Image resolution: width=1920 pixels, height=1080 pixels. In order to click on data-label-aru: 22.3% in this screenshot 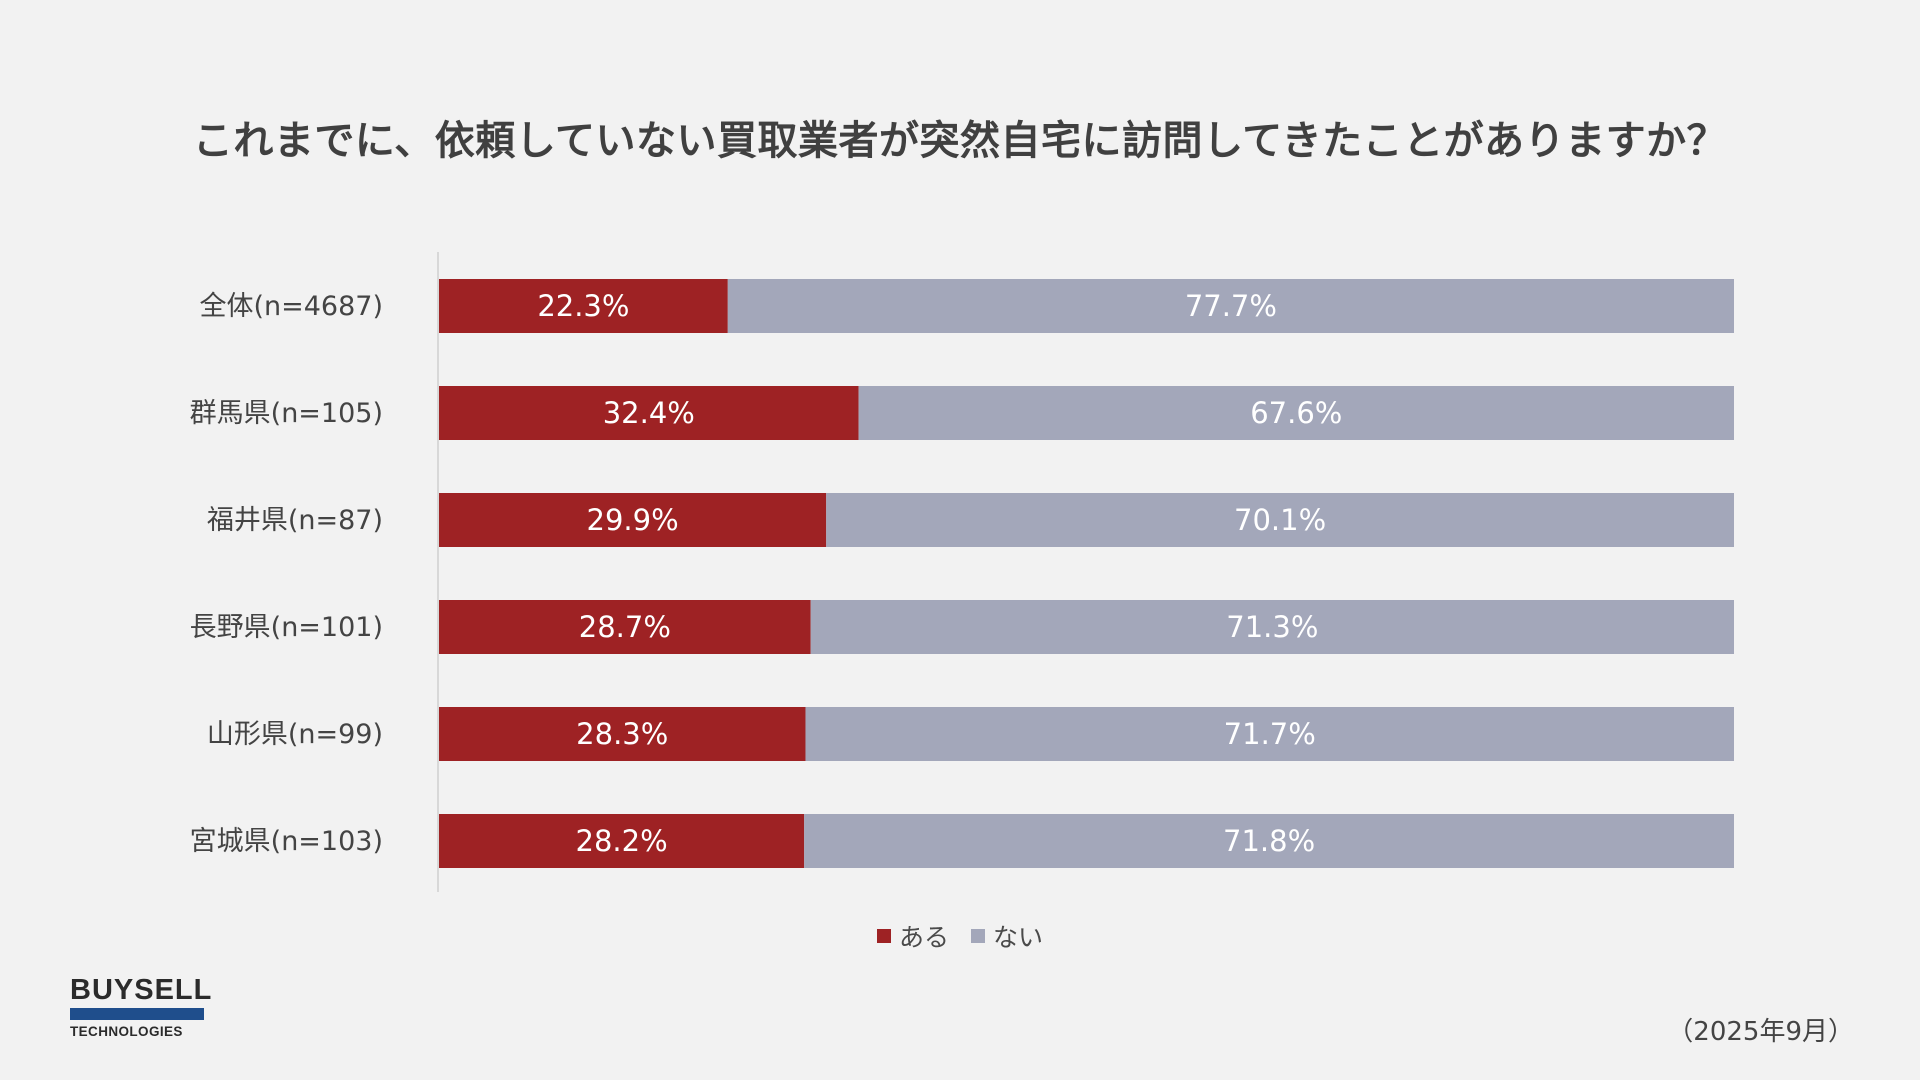, I will do `click(583, 306)`.